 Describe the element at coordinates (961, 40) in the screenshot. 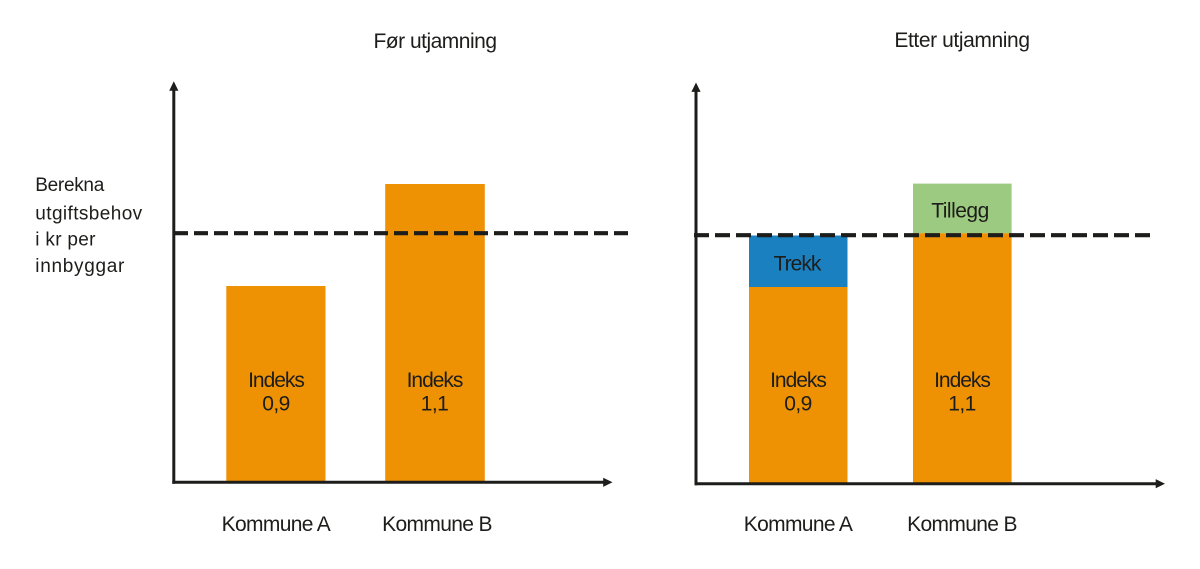

I see `svg-text: Etter utjamning` at that location.